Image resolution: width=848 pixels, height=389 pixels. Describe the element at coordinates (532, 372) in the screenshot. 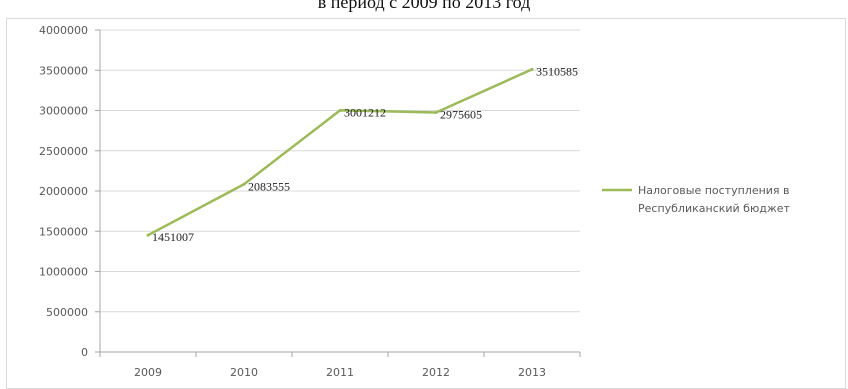

I see `x-tick-label: 2013` at that location.